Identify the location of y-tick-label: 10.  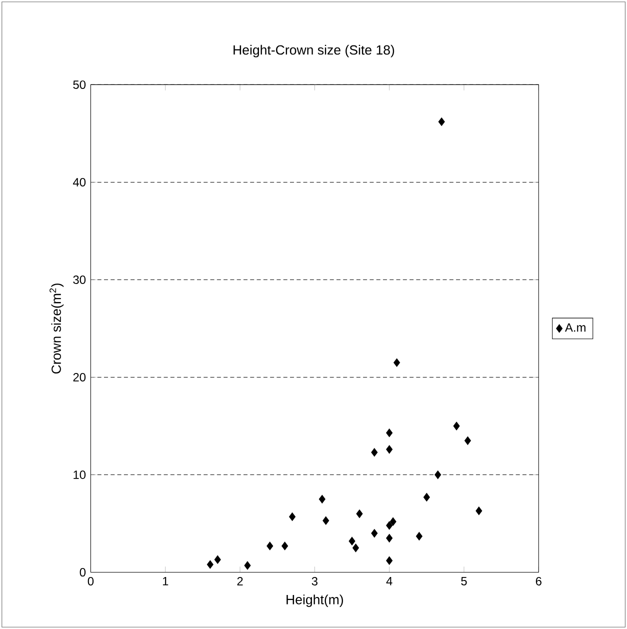
(80, 475).